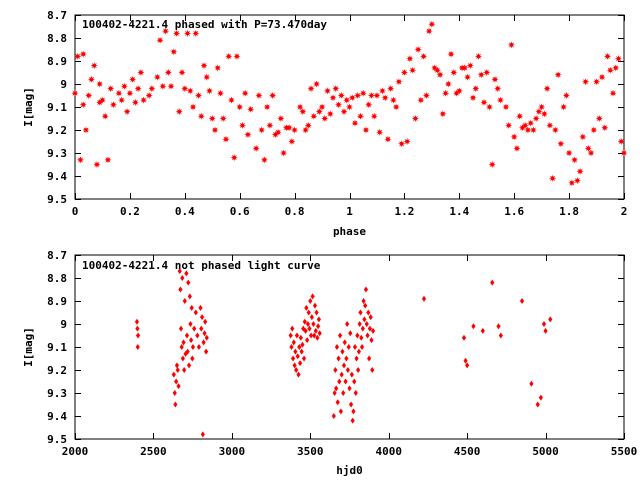  Describe the element at coordinates (467, 451) in the screenshot. I see `x-tick-label: 4500` at that location.